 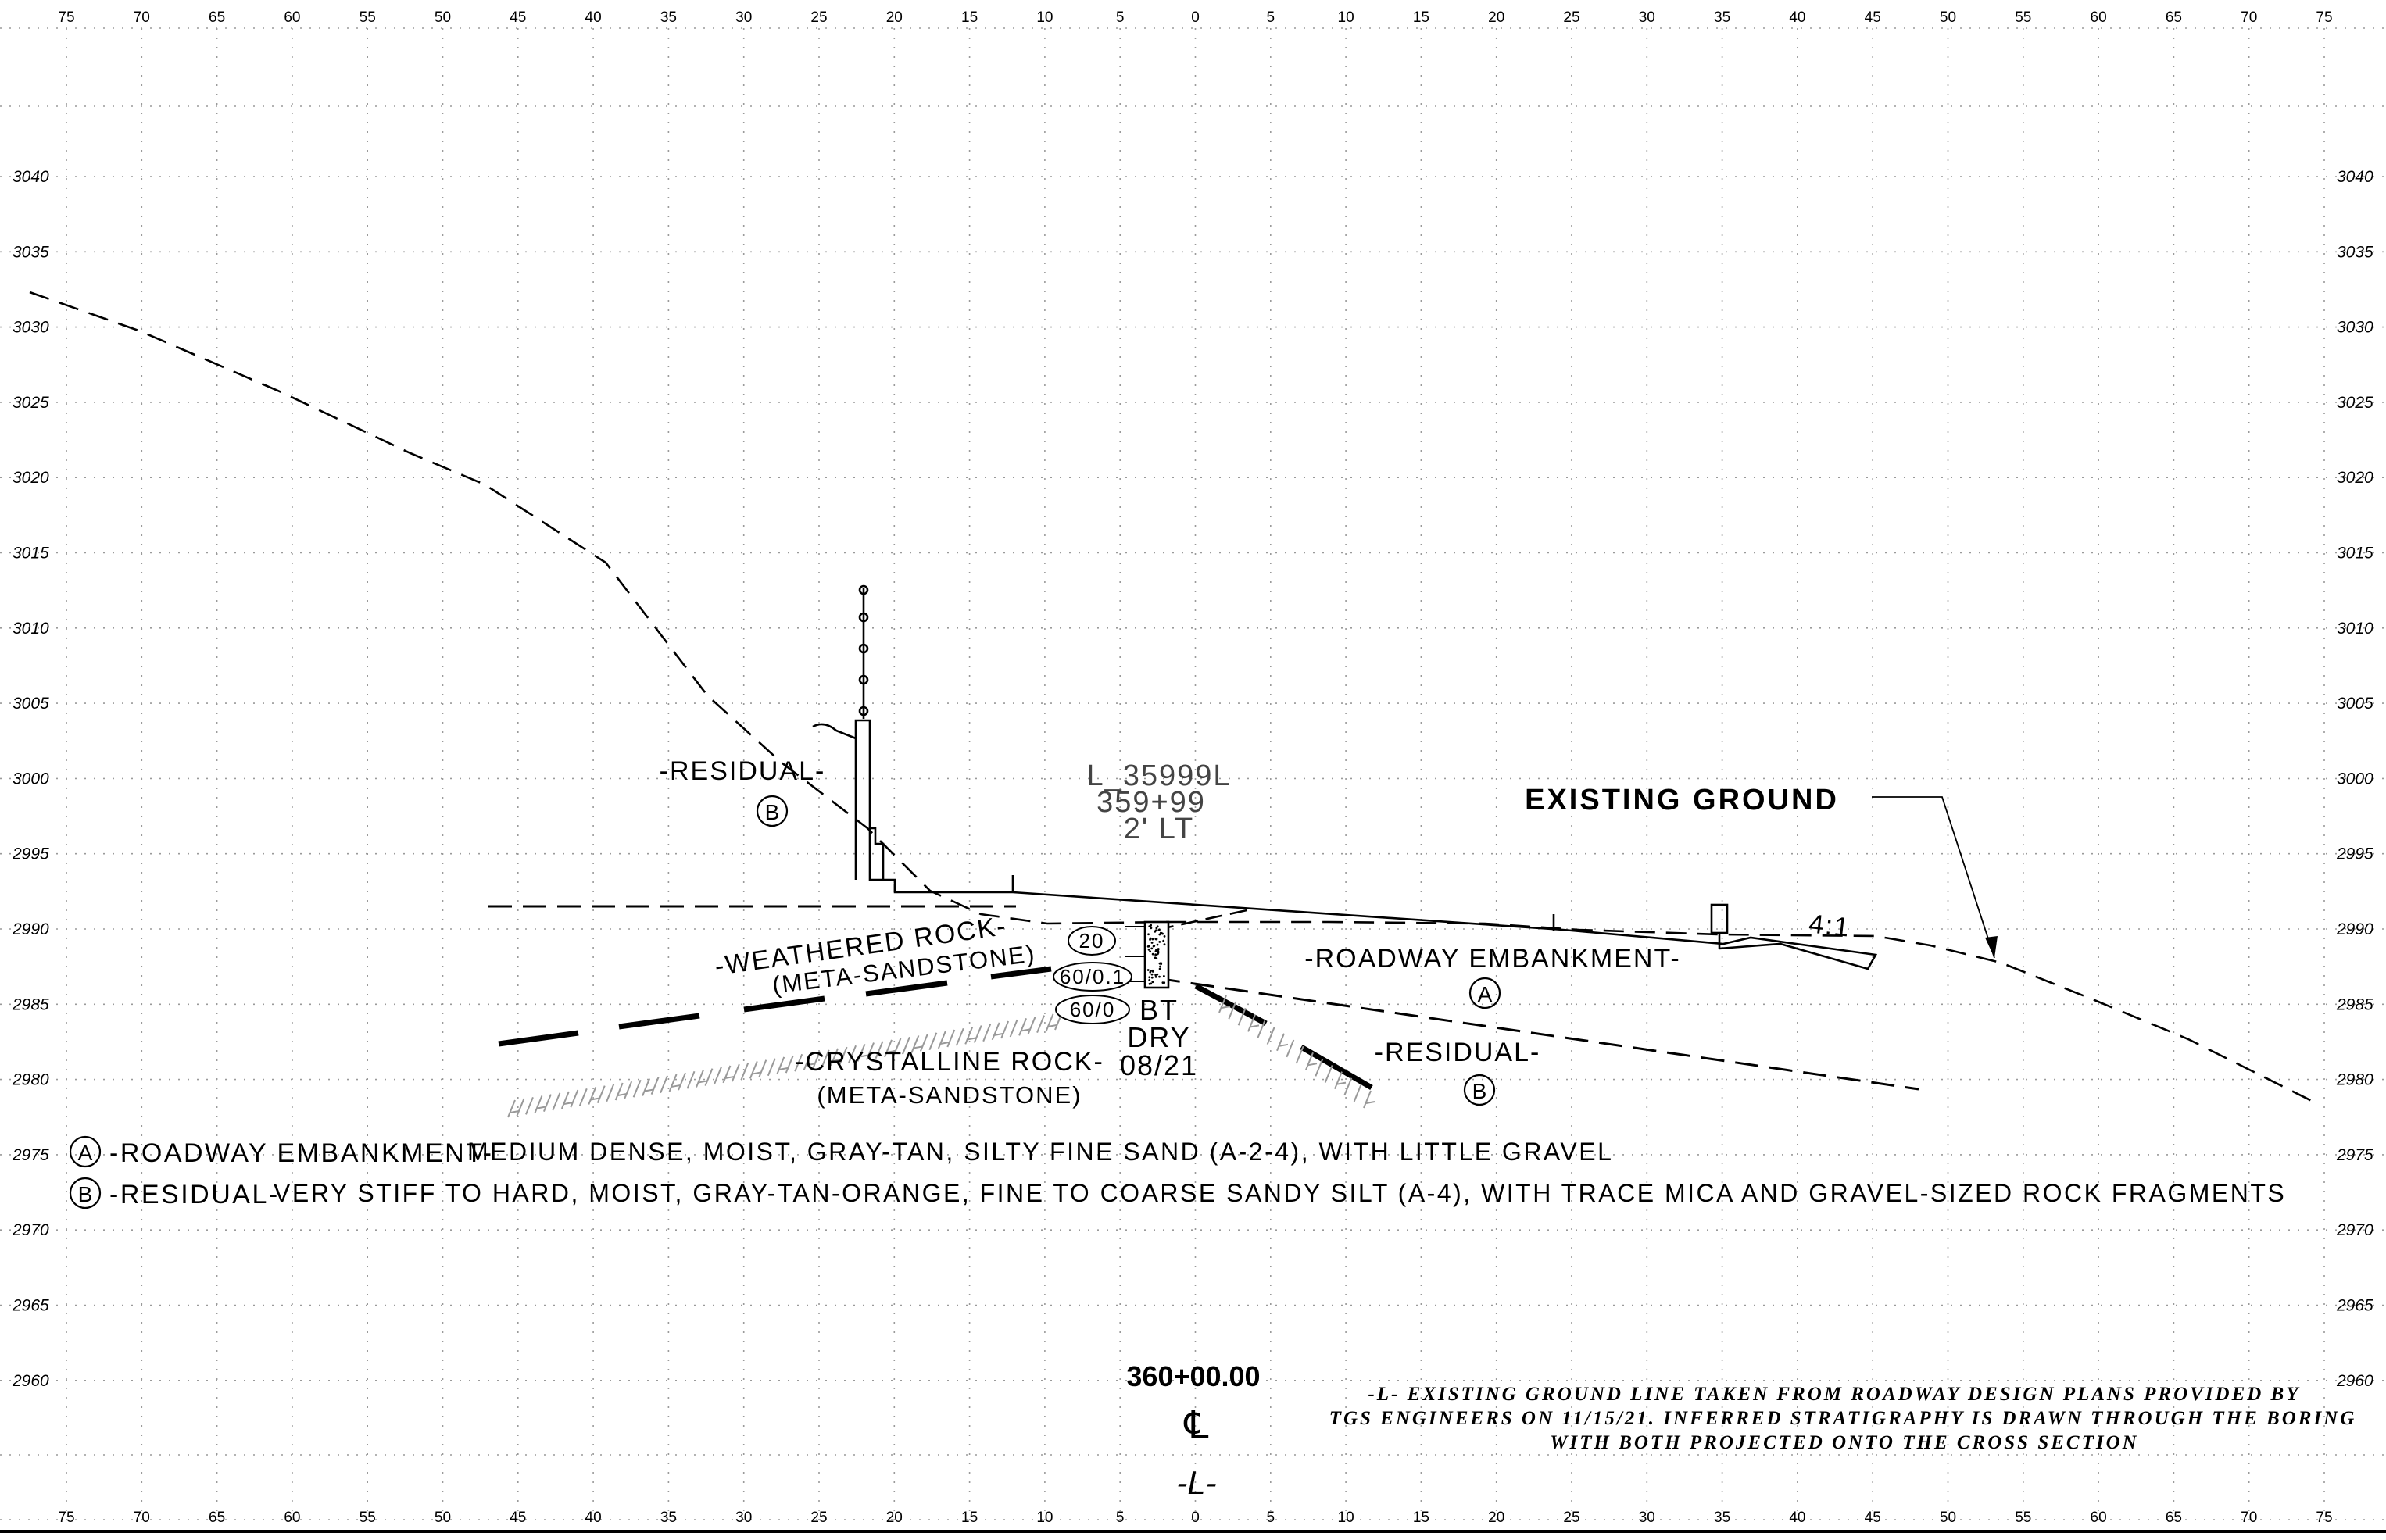 I want to click on y-tick-left: 3020, so click(x=31, y=478).